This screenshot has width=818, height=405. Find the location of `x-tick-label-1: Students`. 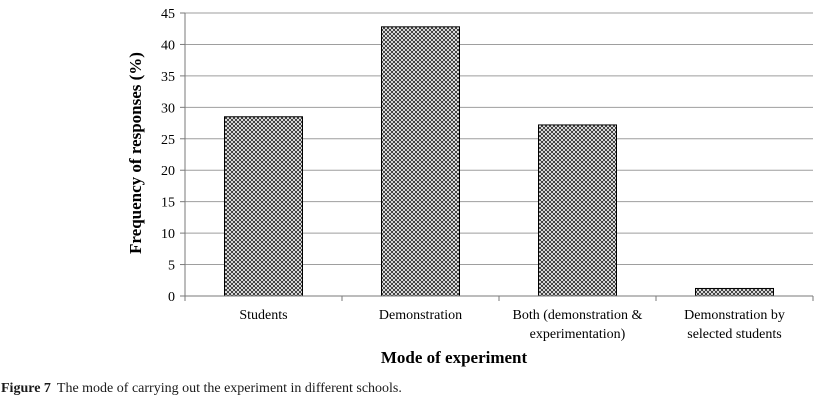

x-tick-label-1: Students is located at coordinates (263, 315).